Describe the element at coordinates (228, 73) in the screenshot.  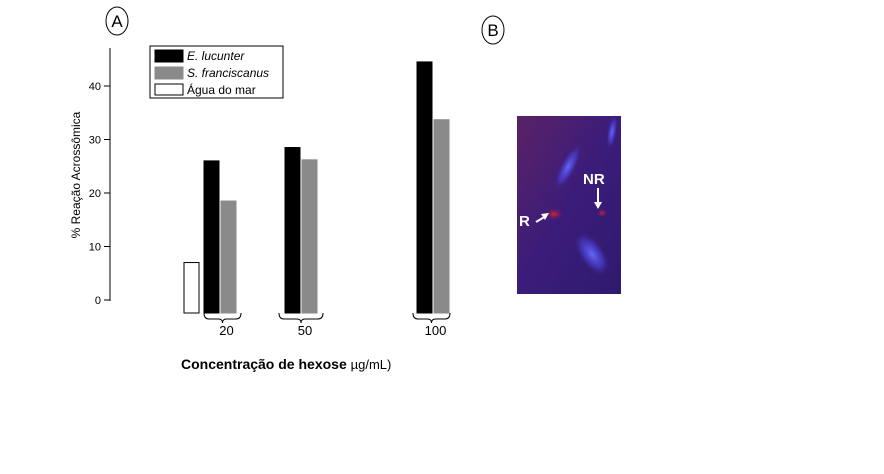
I see `legend-label-s-franciscanus: S. franciscanus` at that location.